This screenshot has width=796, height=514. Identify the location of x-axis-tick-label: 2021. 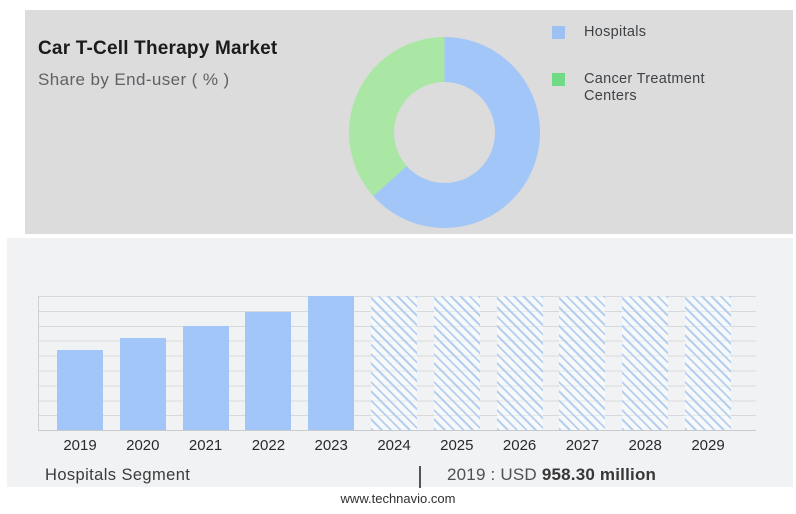
(205, 445).